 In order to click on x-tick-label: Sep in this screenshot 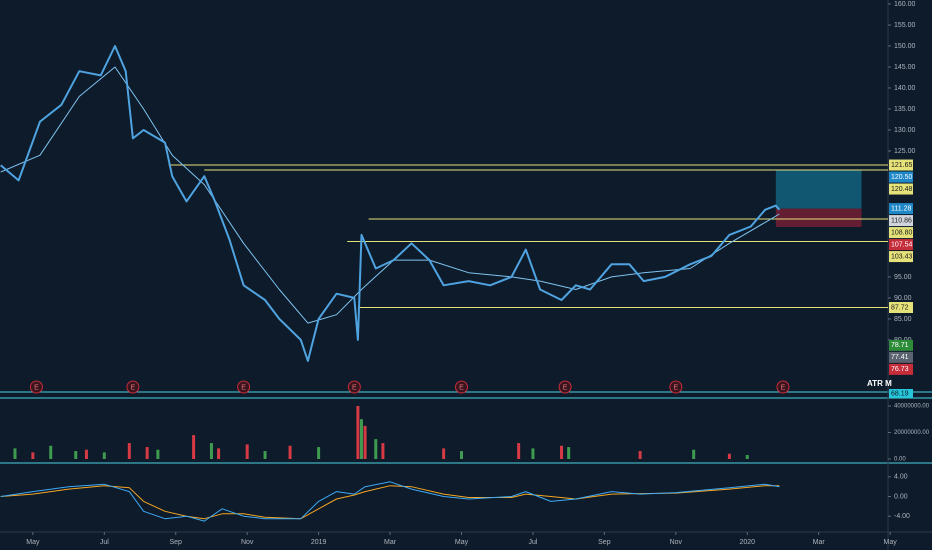, I will do `click(176, 542)`.